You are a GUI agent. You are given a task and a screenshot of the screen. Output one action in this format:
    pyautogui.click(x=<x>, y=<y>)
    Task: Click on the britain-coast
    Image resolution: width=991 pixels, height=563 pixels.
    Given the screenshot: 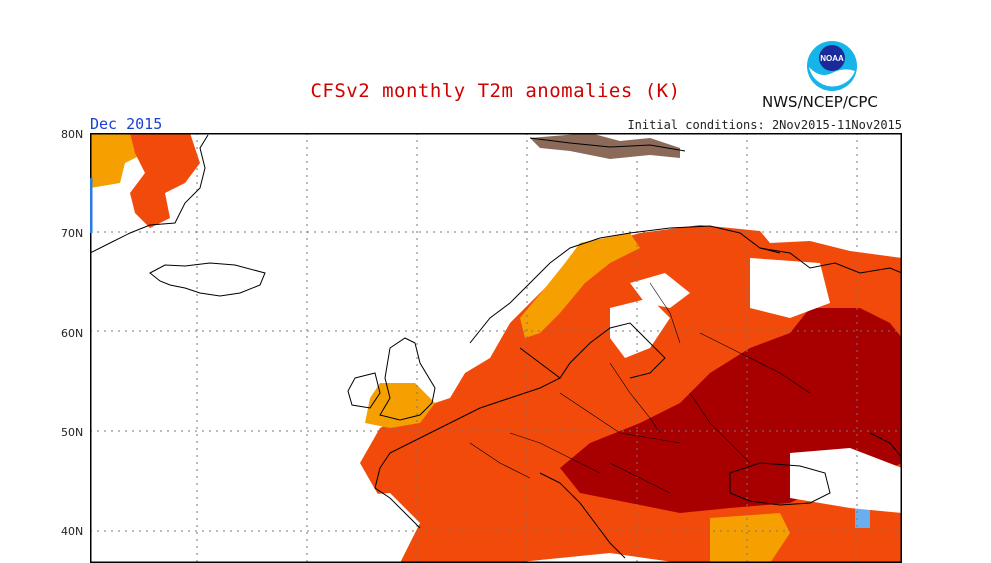 What is the action you would take?
    pyautogui.click(x=407, y=379)
    